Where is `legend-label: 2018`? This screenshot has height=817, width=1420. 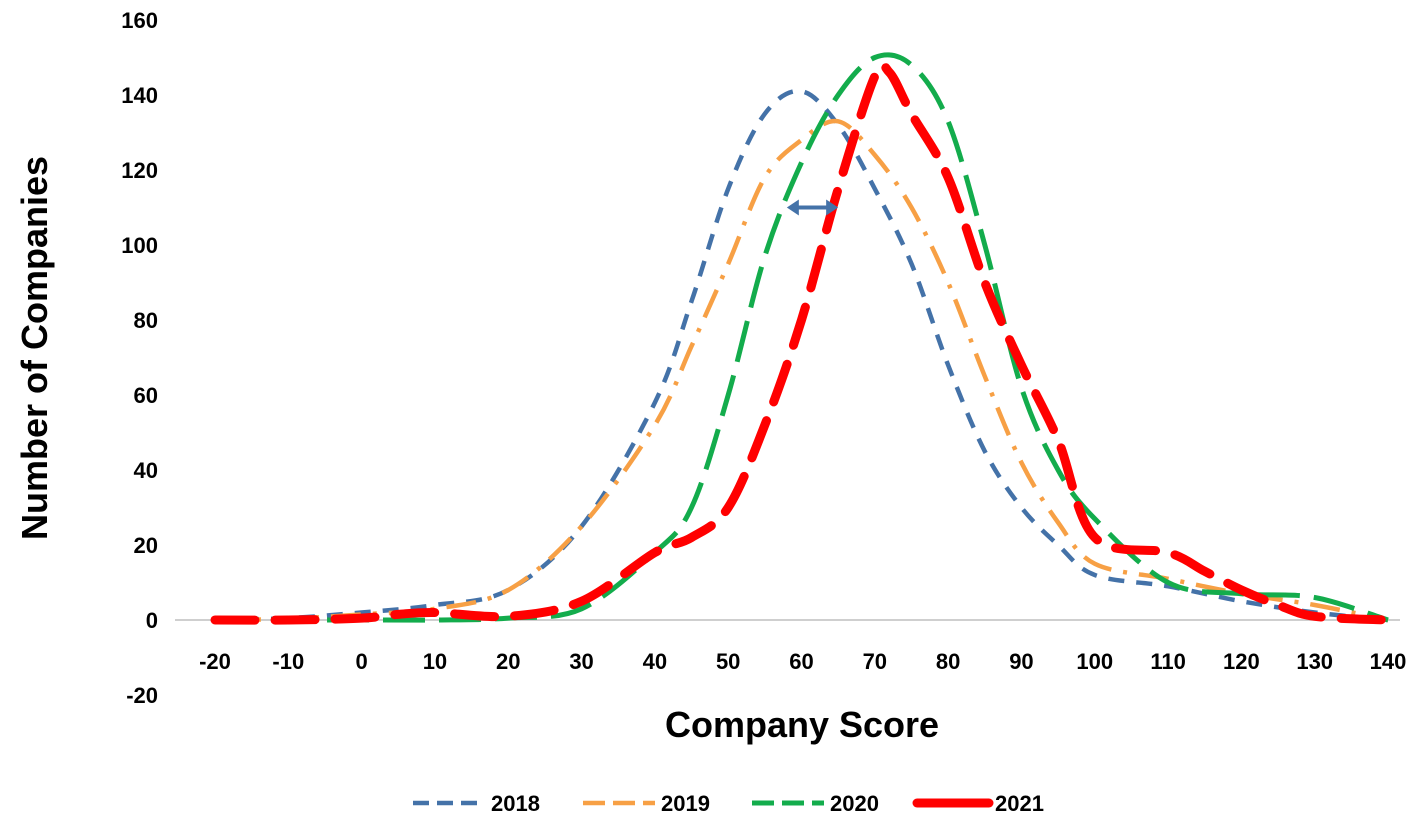
legend-label: 2018 is located at coordinates (515, 803).